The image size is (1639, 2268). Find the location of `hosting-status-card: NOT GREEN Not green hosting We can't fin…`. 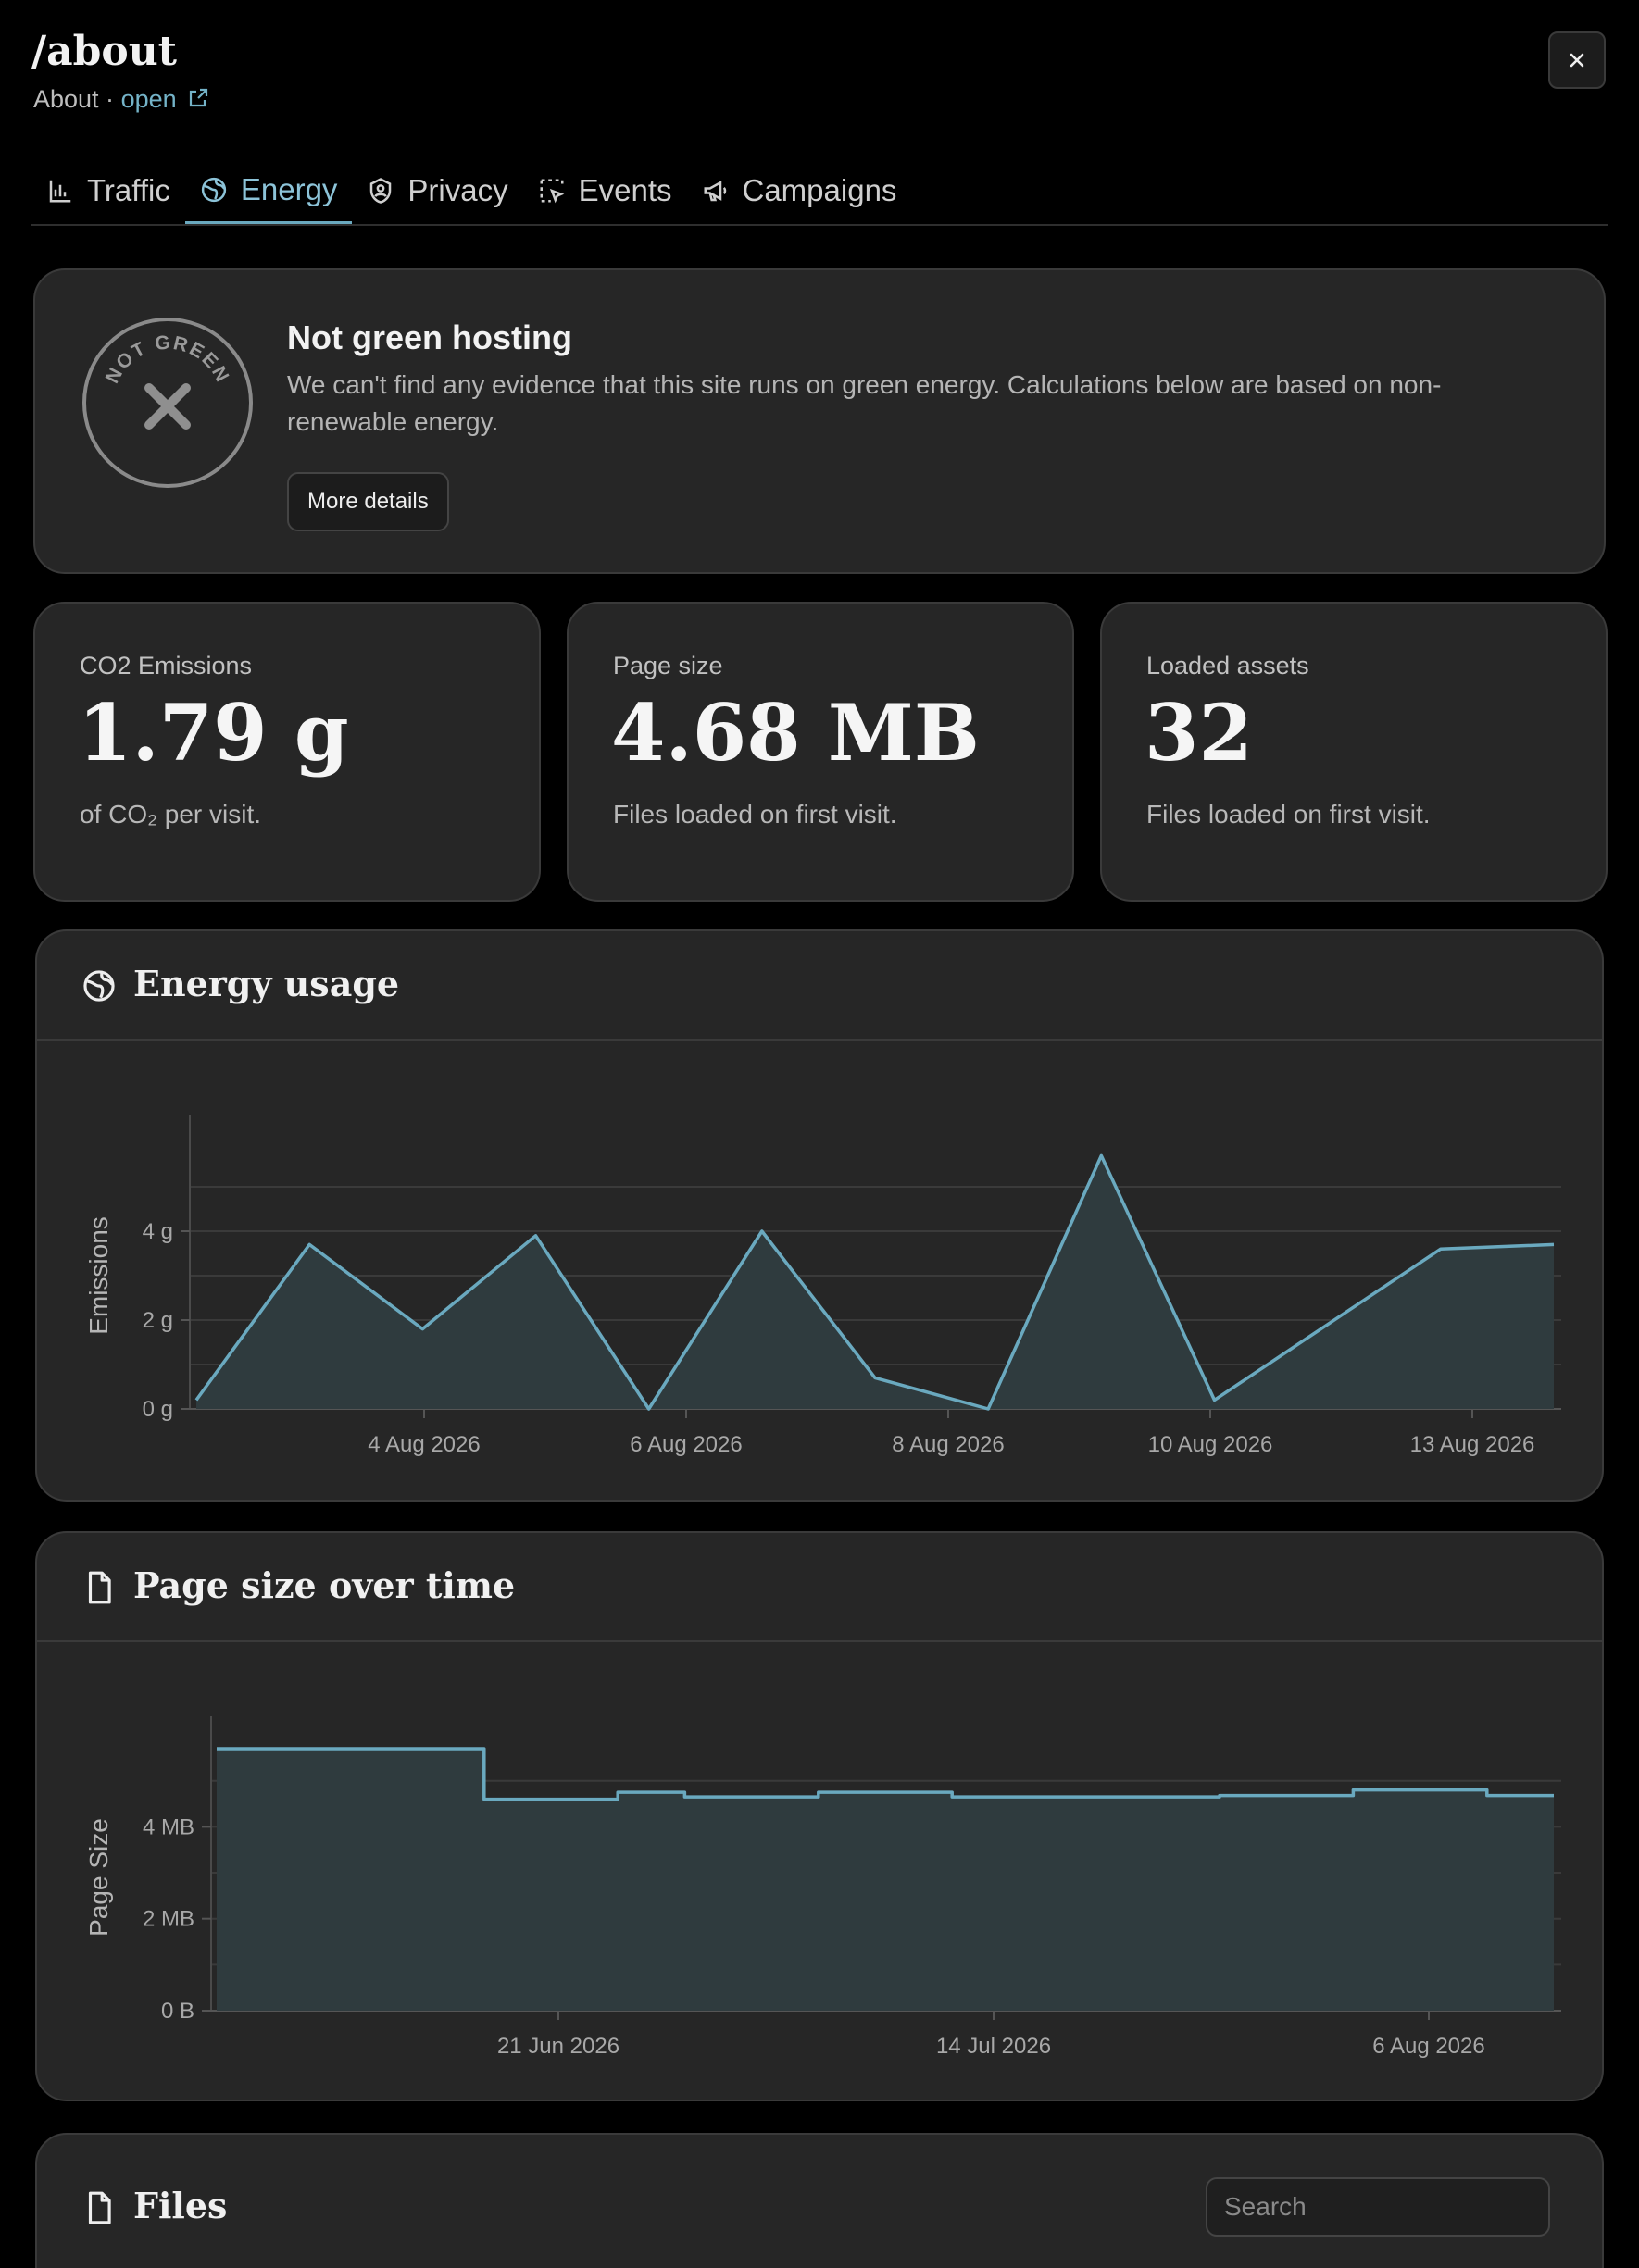

hosting-status-card: NOT GREEN Not green hosting We can't fin… is located at coordinates (819, 421).